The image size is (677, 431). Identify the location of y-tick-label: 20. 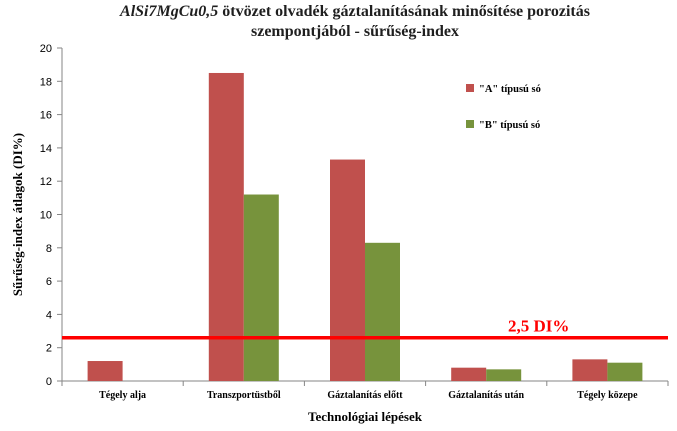
(46, 49).